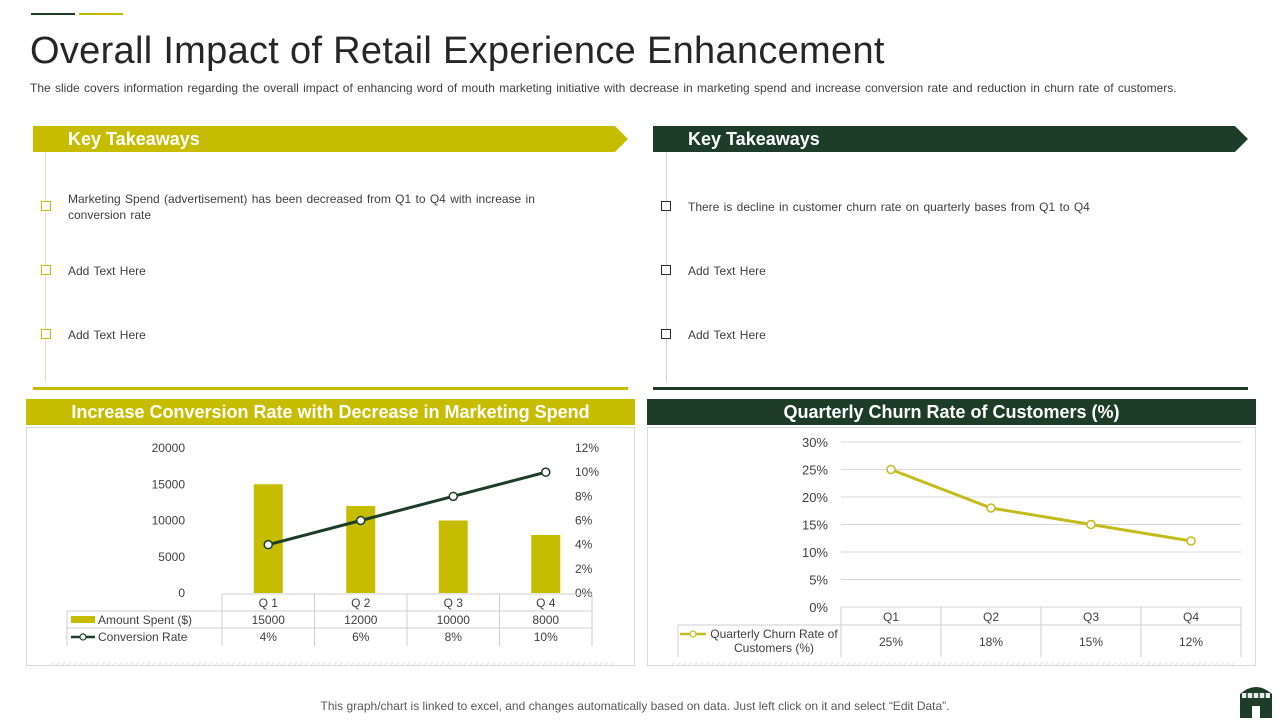 Image resolution: width=1280 pixels, height=720 pixels. What do you see at coordinates (1091, 617) in the screenshot?
I see `x-category-label: Q3` at bounding box center [1091, 617].